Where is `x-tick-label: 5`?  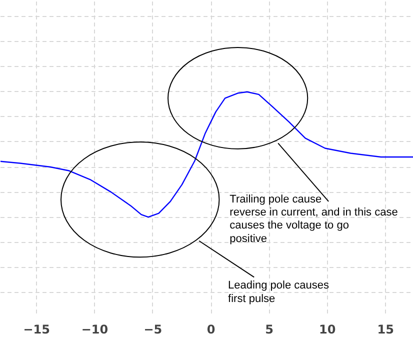 x-tick-label: 5 is located at coordinates (269, 329).